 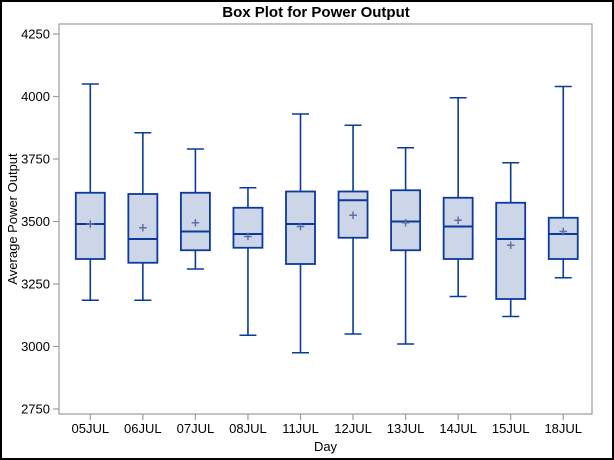 I want to click on box-plot-05JUL, so click(x=90, y=192).